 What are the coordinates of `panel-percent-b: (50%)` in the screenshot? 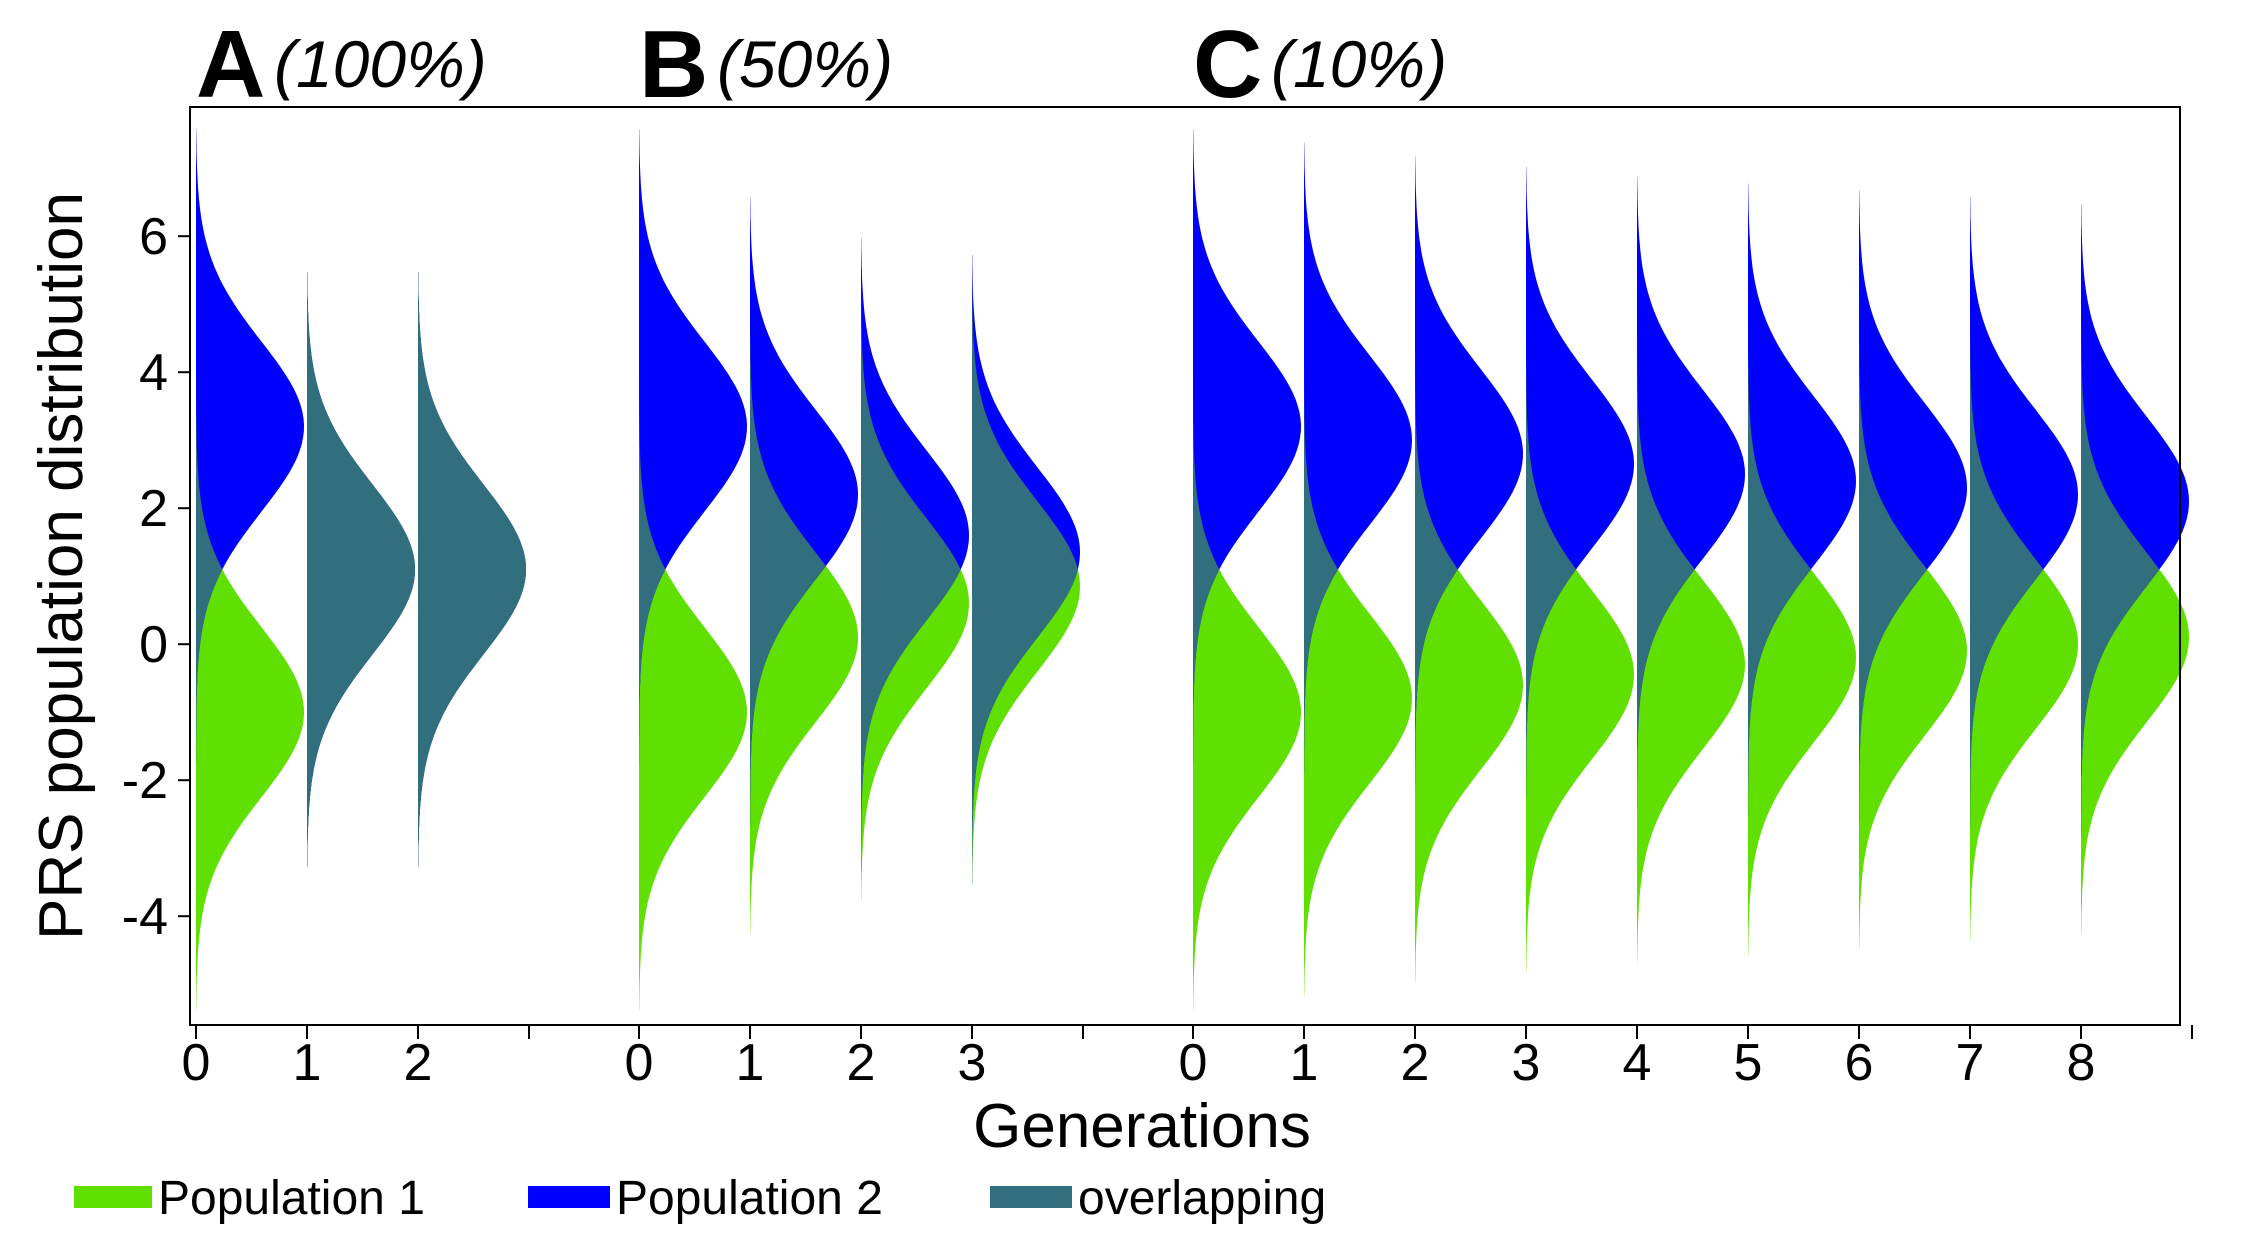 It's located at (805, 64).